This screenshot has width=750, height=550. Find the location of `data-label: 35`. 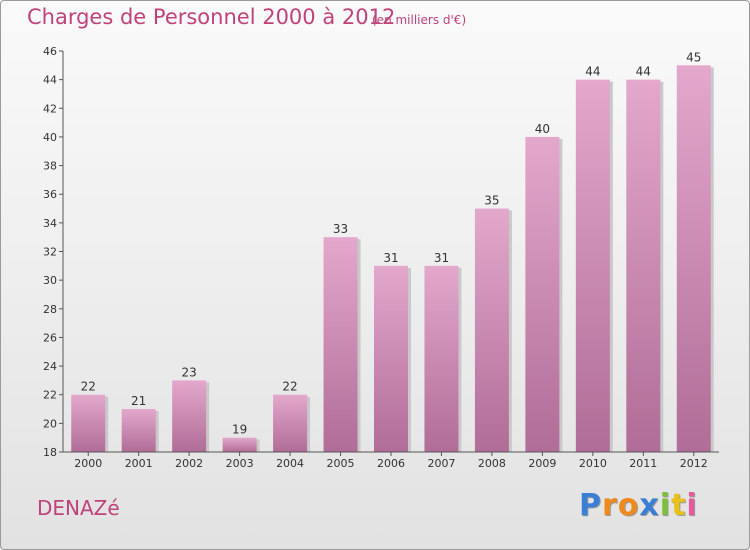

data-label: 35 is located at coordinates (491, 201).